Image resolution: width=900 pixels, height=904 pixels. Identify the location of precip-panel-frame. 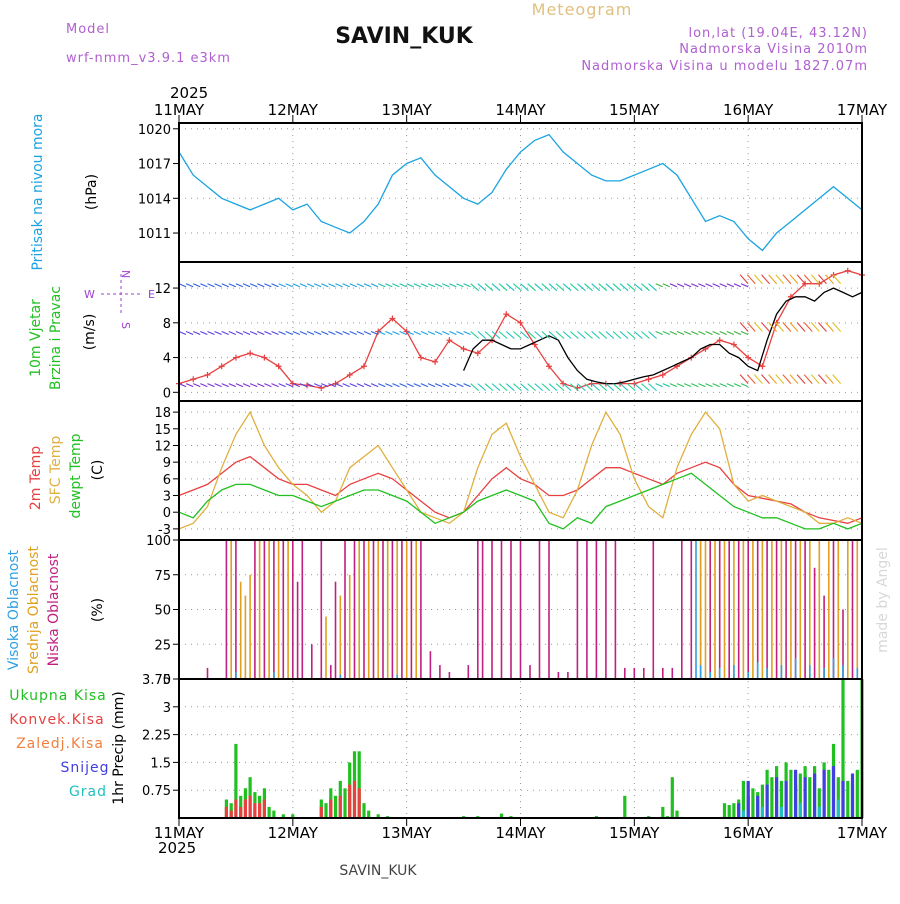
(520, 748).